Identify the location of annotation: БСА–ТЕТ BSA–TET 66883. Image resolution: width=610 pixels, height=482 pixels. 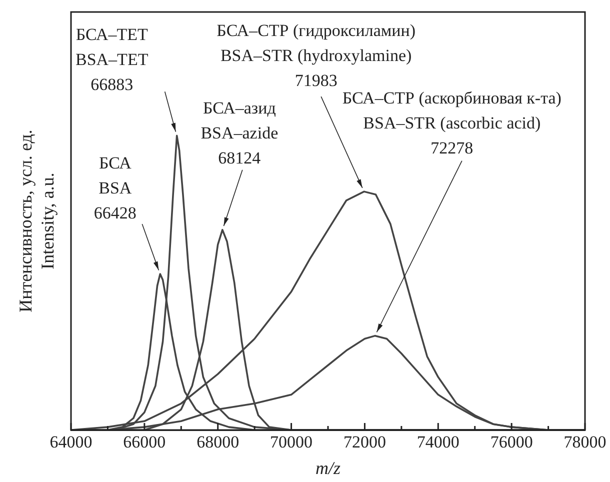
(112, 59).